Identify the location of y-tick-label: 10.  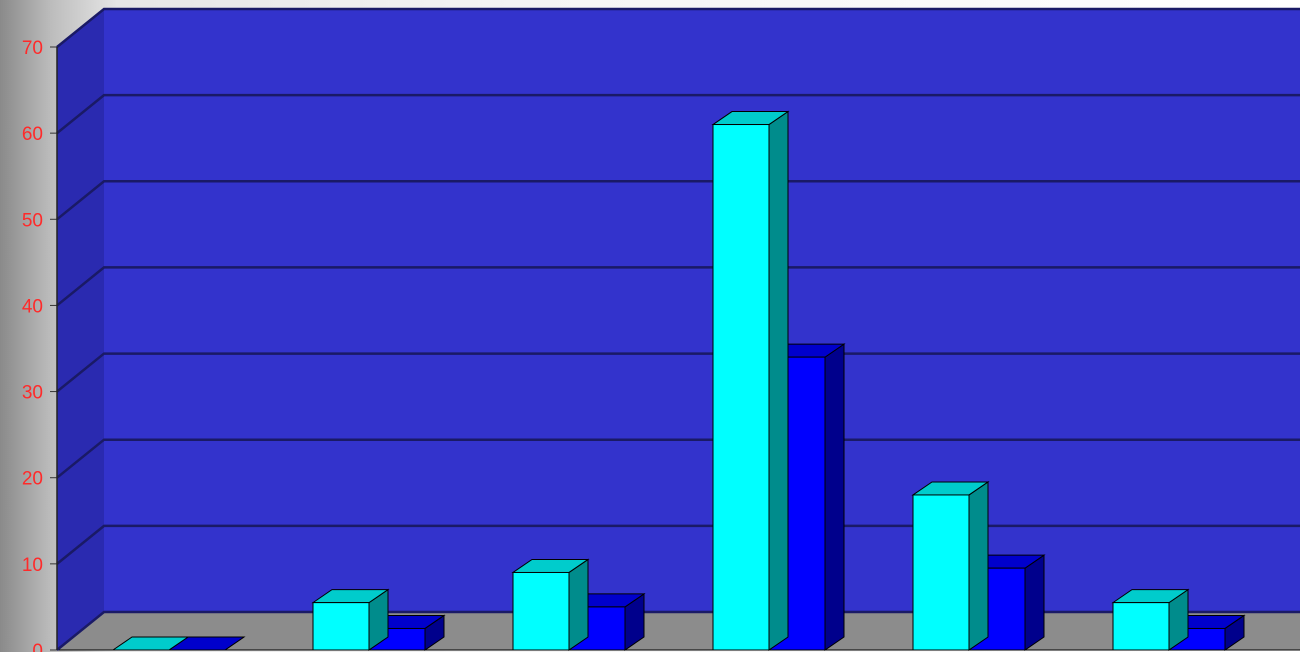
(32, 565).